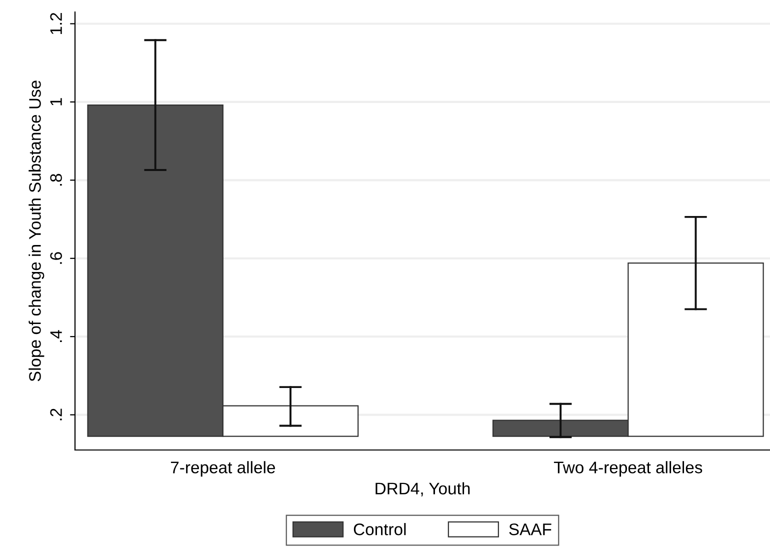 This screenshot has width=770, height=547. What do you see at coordinates (56, 23) in the screenshot?
I see `y-tick-label: 1.2` at bounding box center [56, 23].